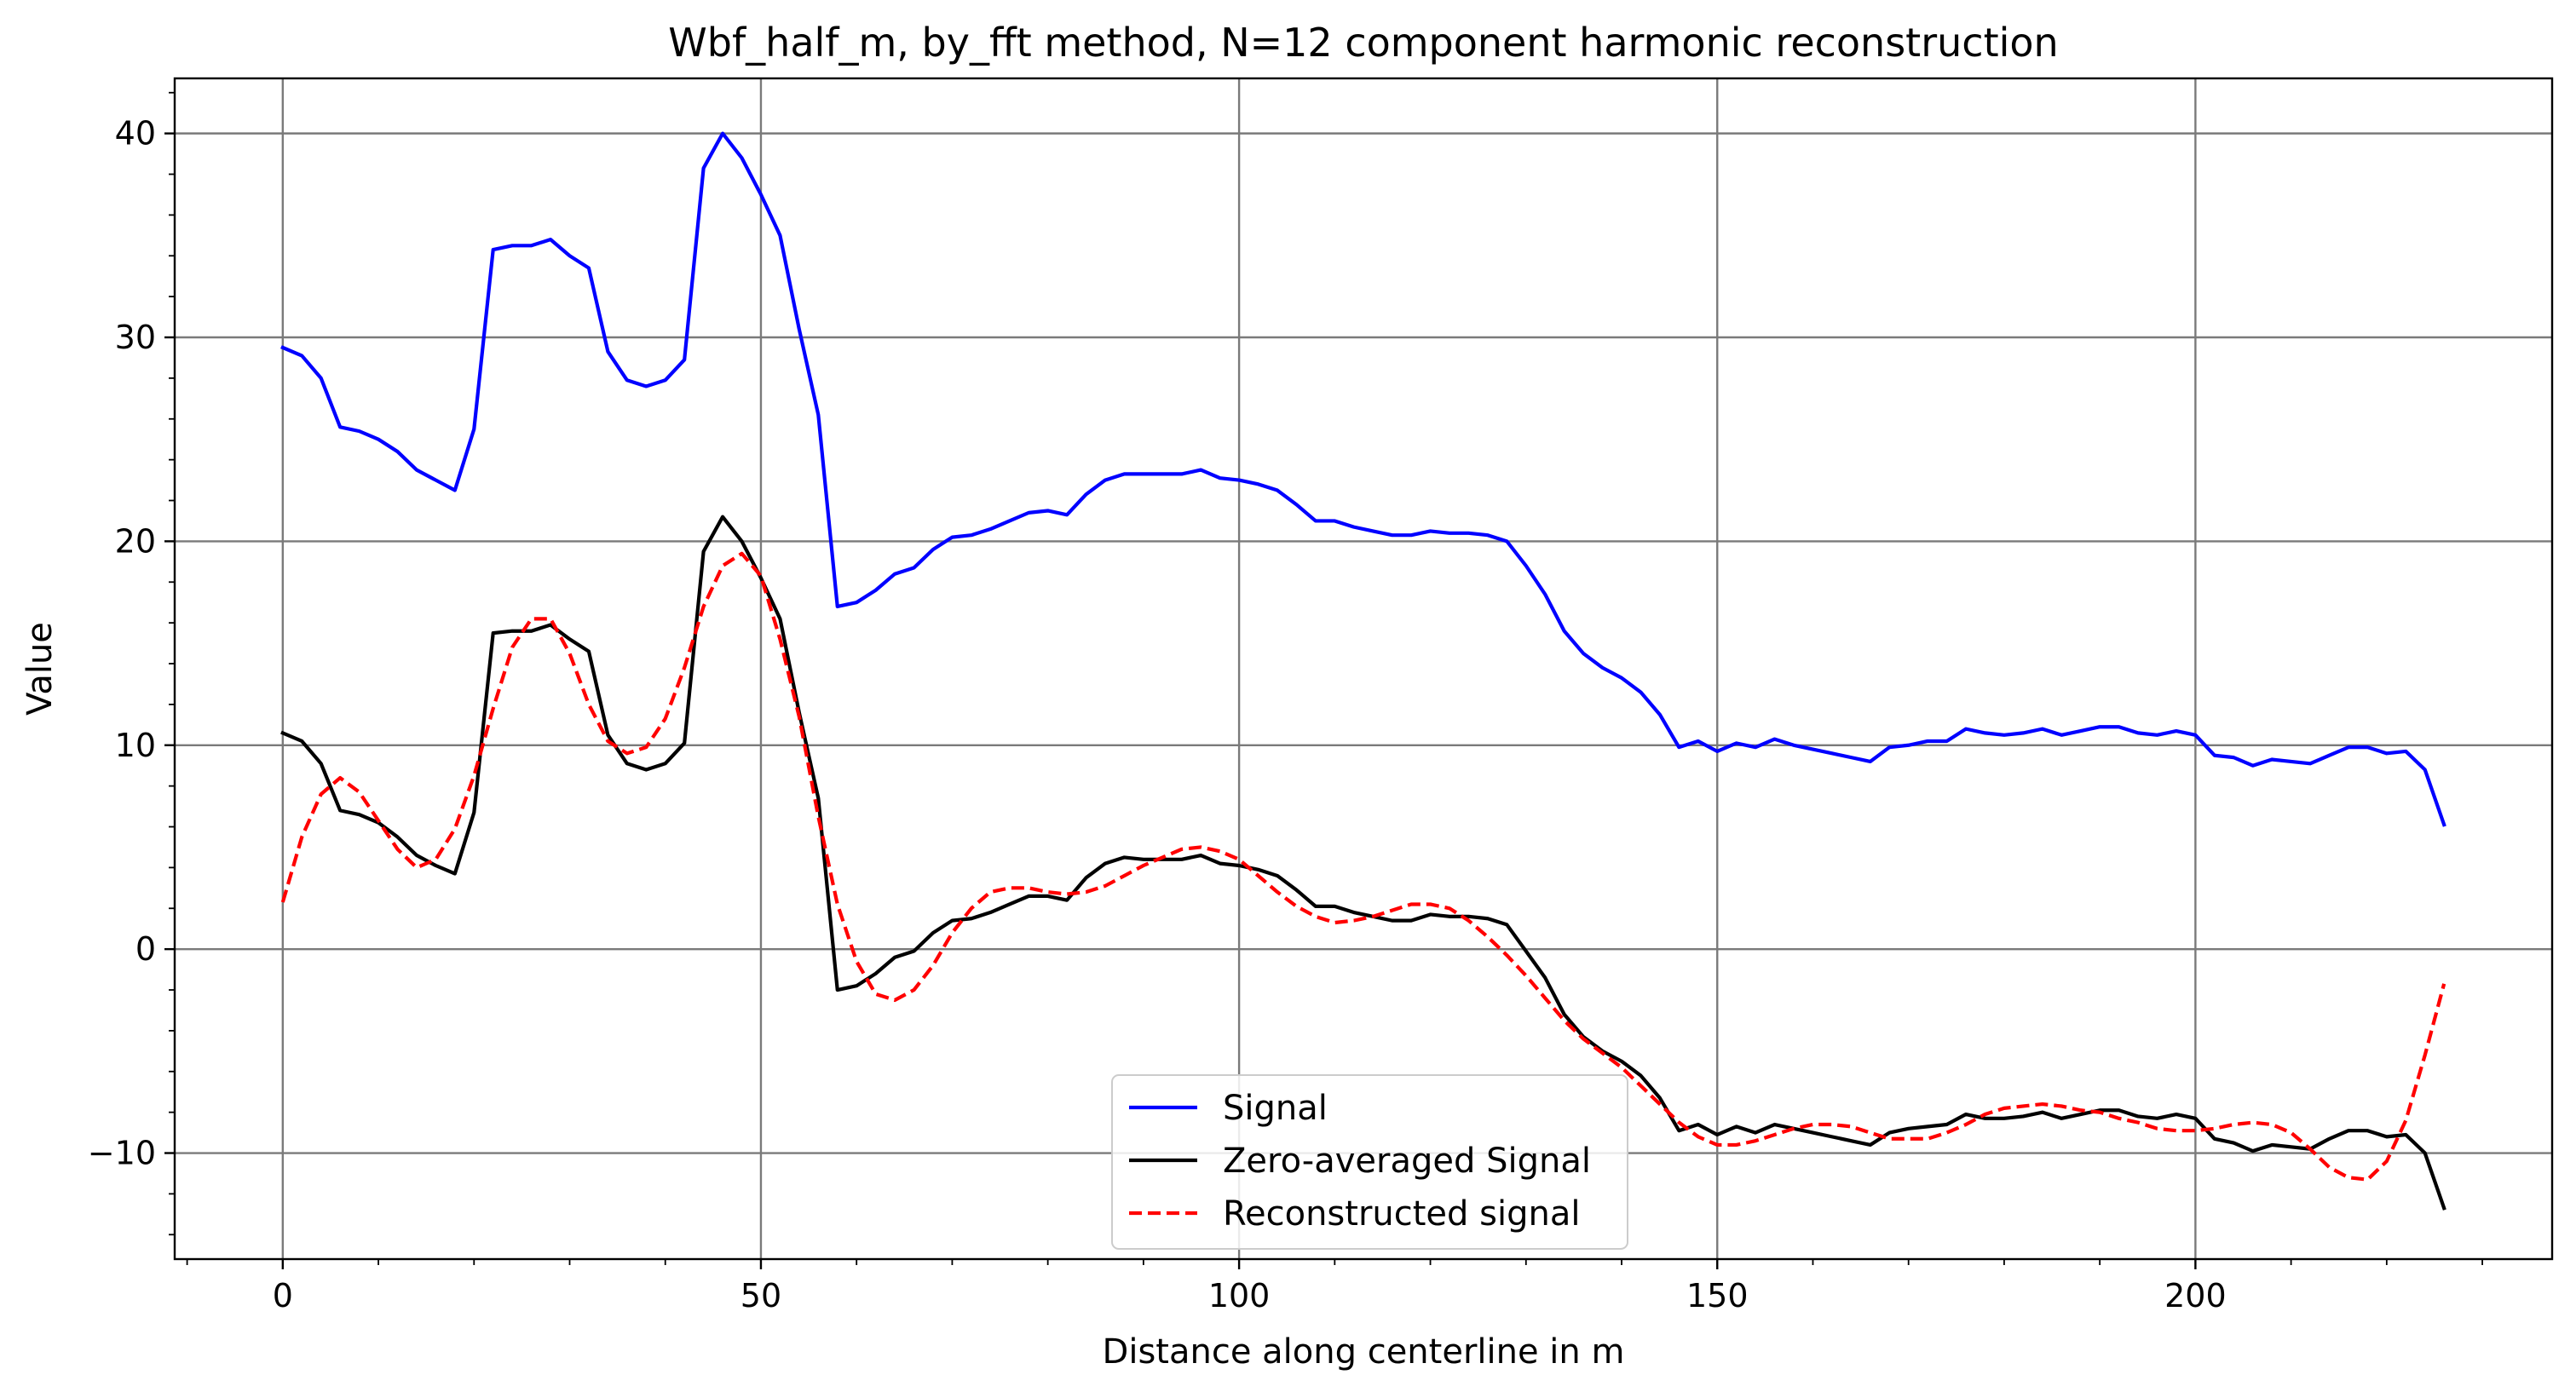  Describe the element at coordinates (135, 745) in the screenshot. I see `y-tick-label: 10` at that location.